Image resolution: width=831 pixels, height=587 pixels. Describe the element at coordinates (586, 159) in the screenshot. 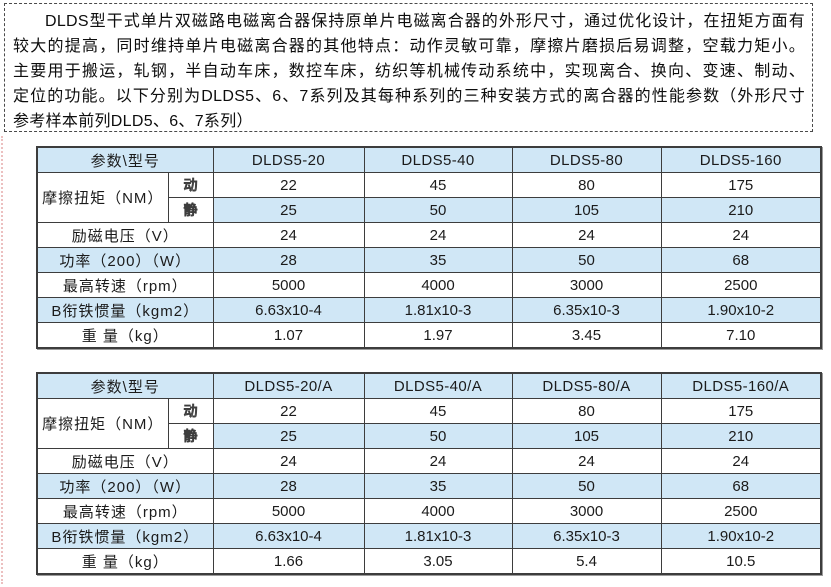

I see `model-header: DLDS5-80` at that location.